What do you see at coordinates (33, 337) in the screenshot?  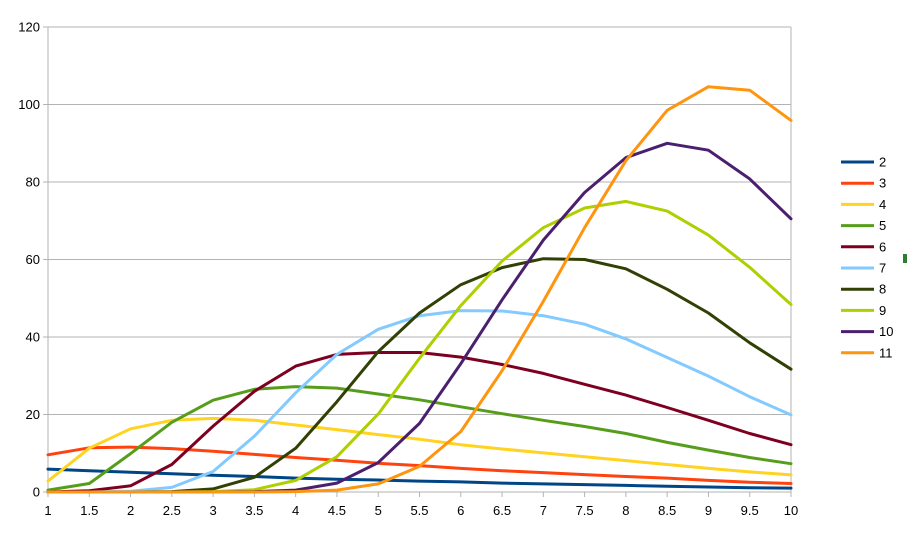 I see `y-tick-label: 40` at bounding box center [33, 337].